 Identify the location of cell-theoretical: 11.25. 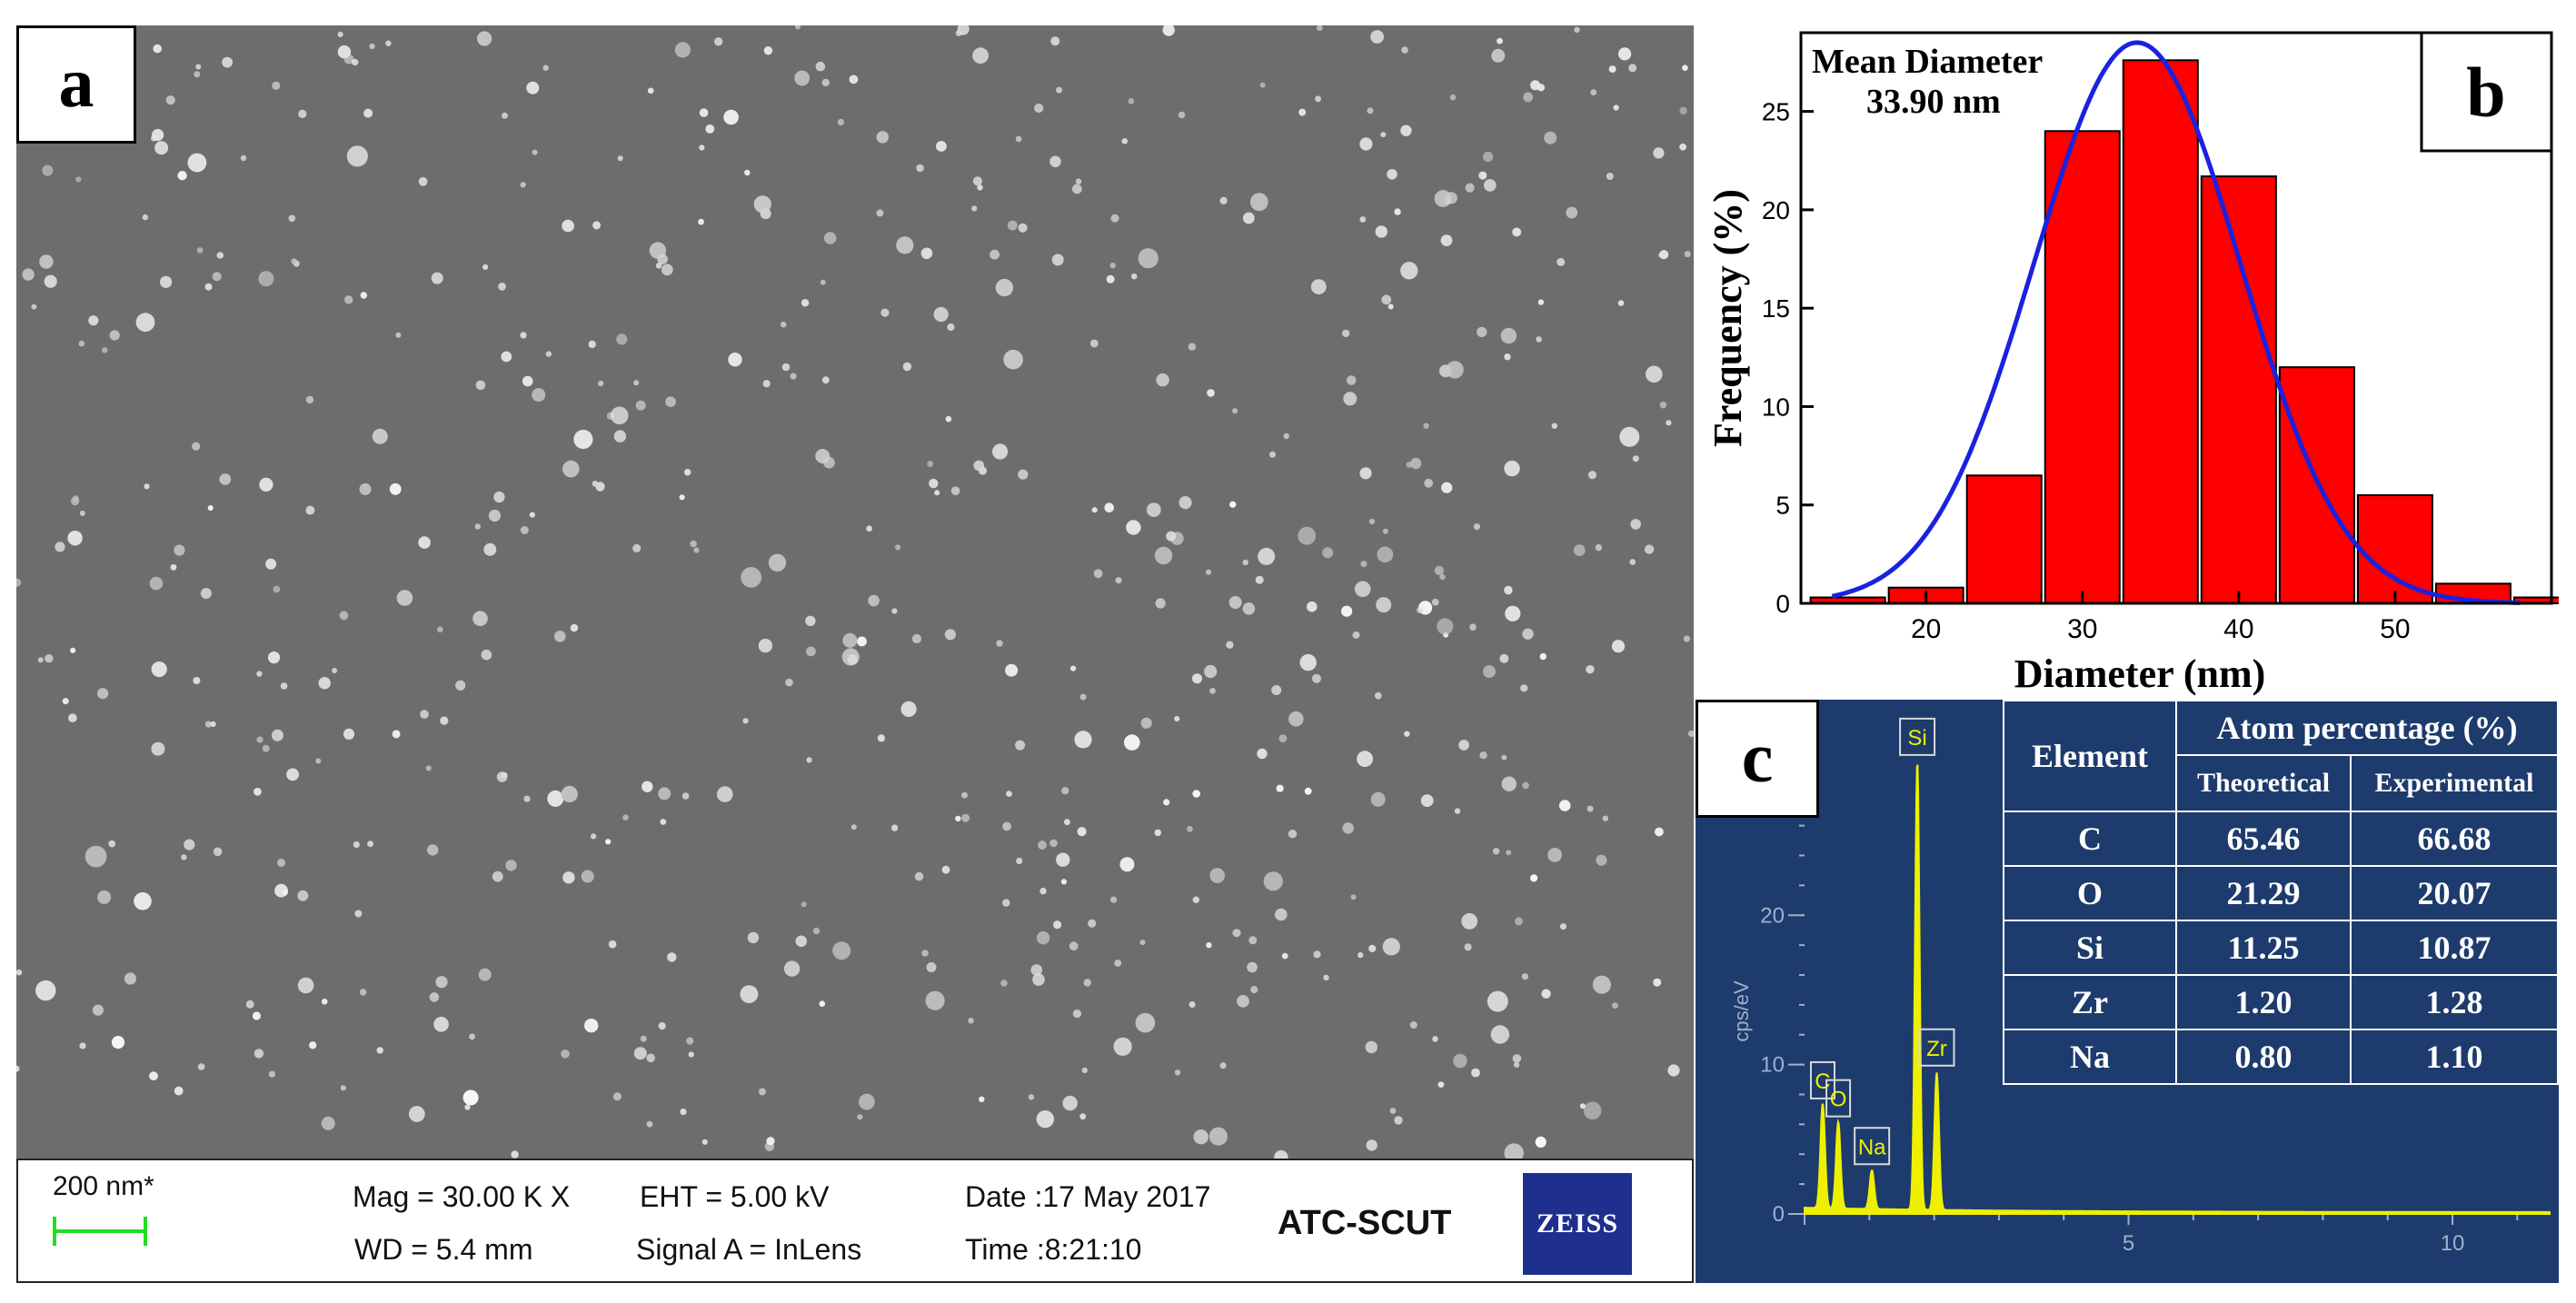
(2264, 948).